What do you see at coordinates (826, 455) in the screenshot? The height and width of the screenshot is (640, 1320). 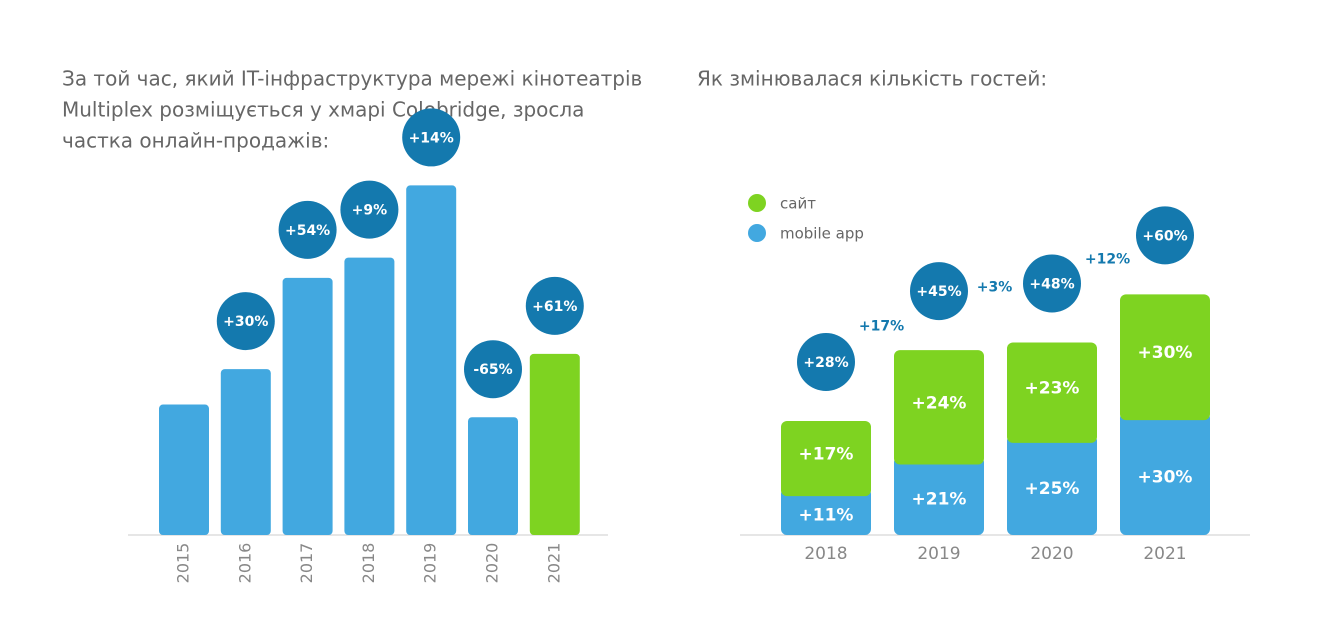 I see `segment-label: +17%` at bounding box center [826, 455].